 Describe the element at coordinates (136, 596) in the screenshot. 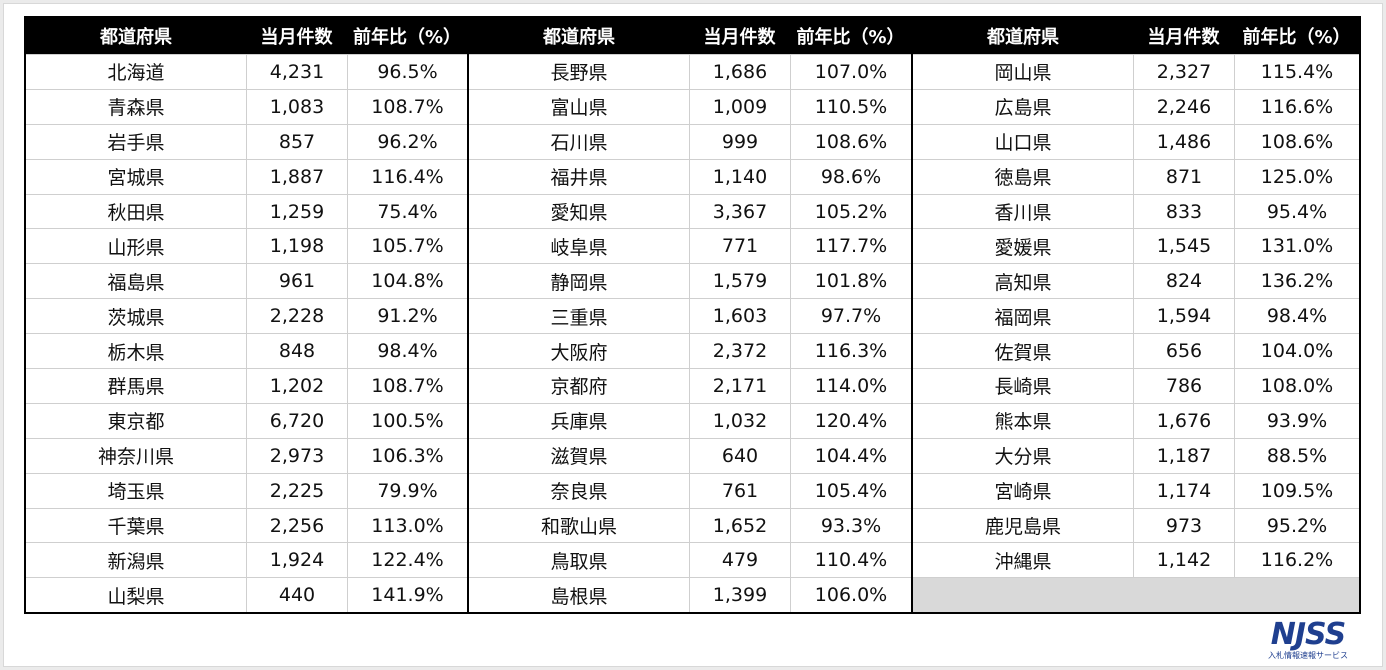

I see `cell-prefecture: 山梨県` at that location.